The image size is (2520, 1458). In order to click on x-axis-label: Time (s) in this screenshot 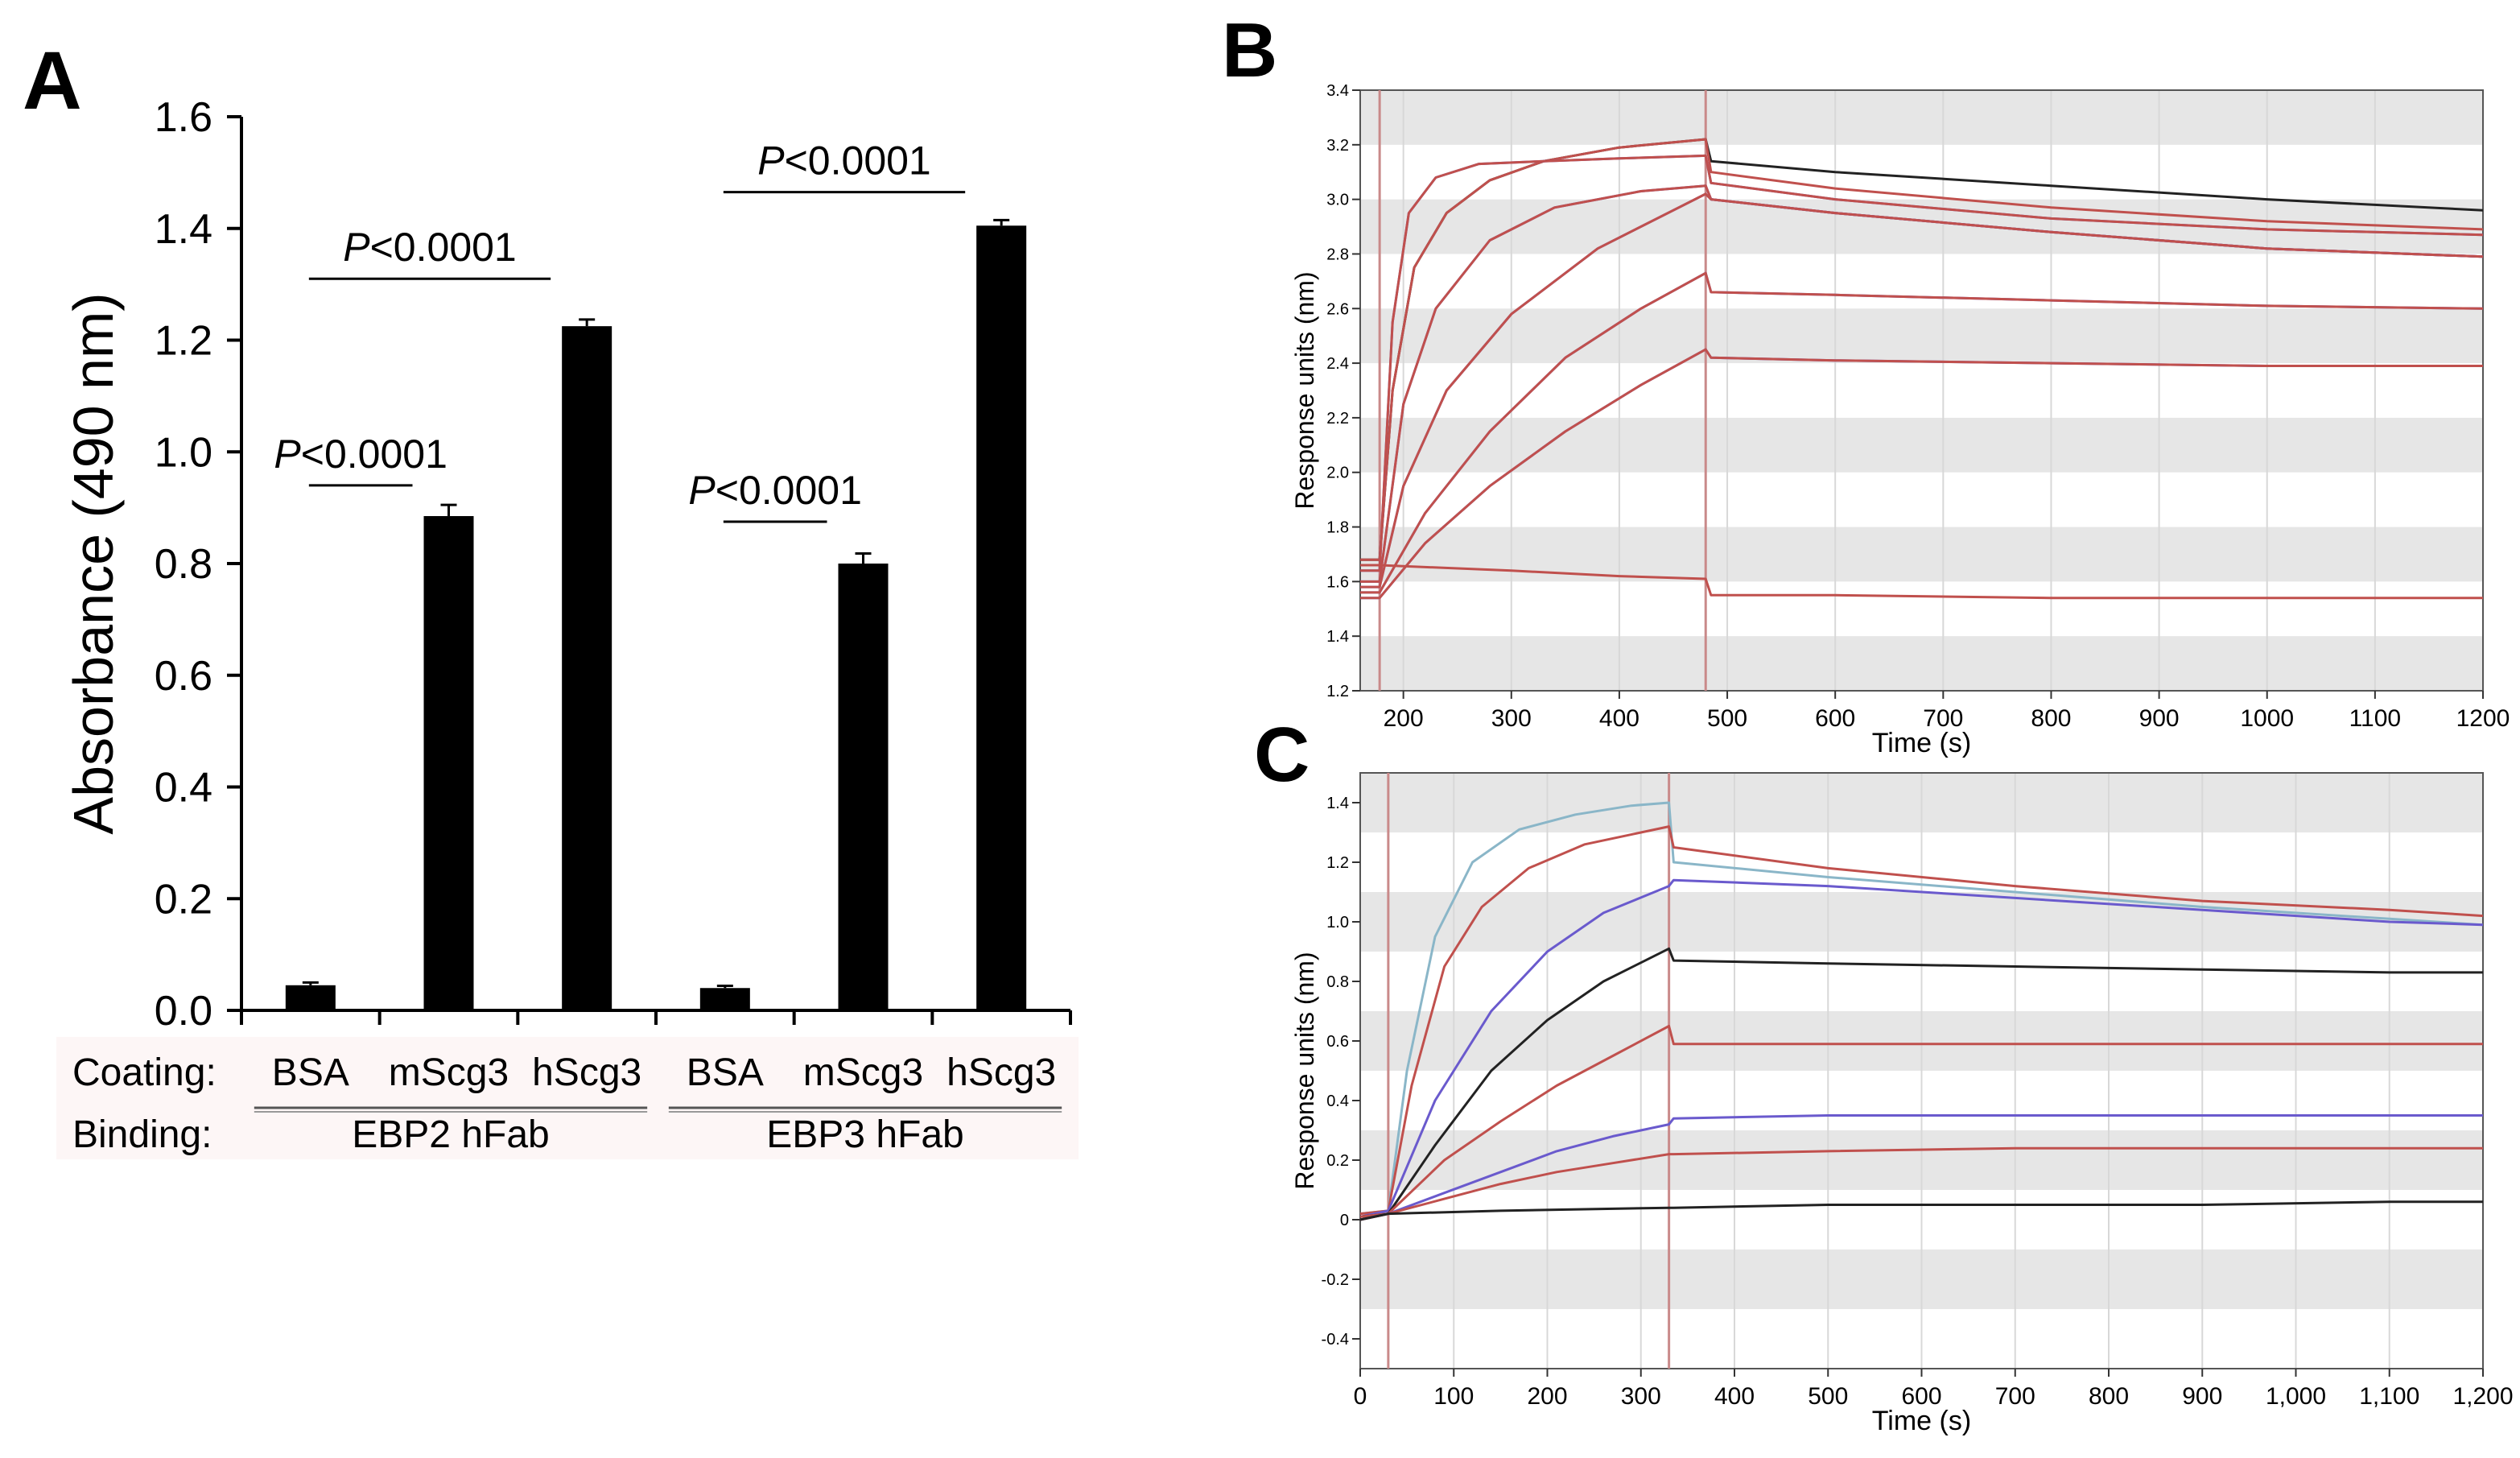, I will do `click(1922, 1421)`.